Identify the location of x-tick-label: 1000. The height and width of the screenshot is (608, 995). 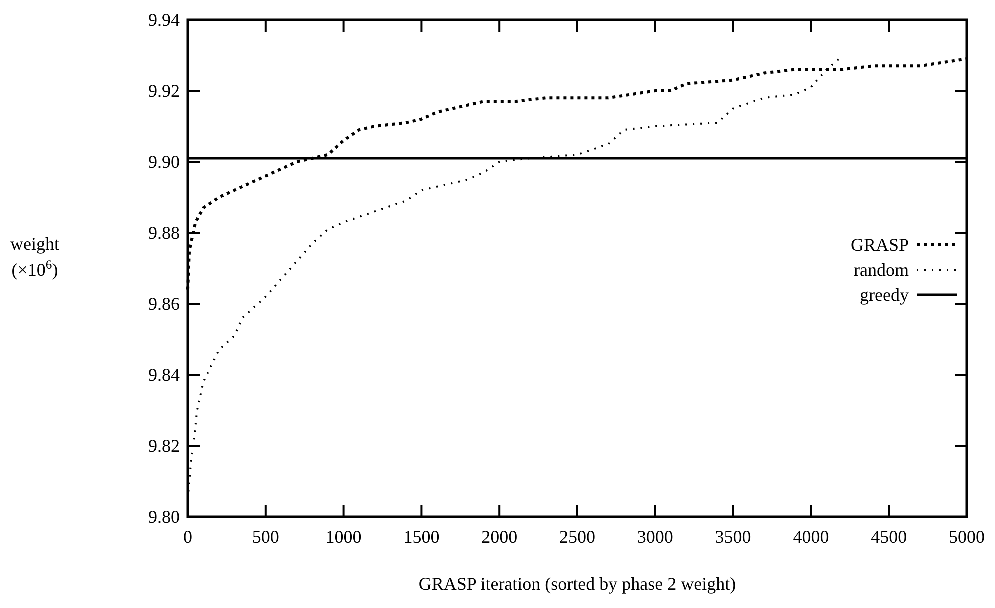
(344, 537).